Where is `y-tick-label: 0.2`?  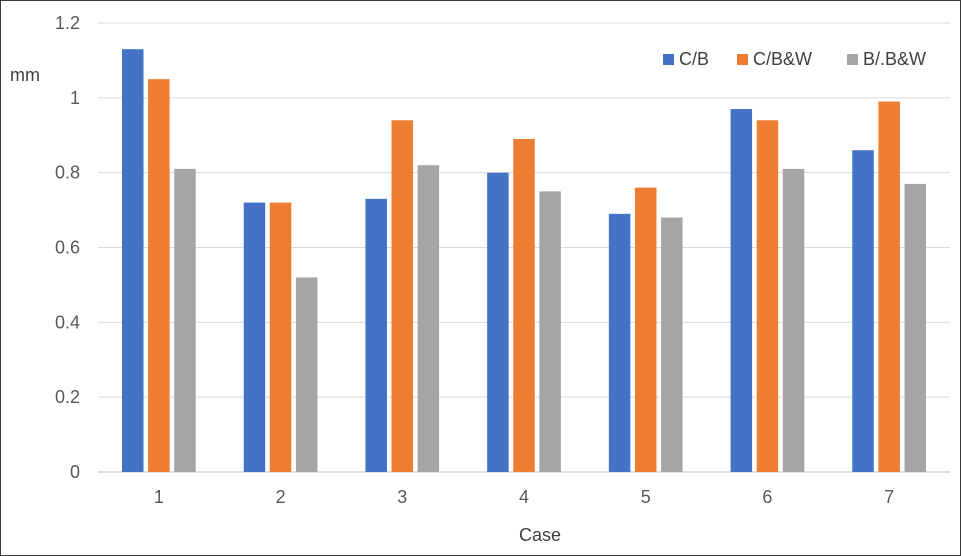
y-tick-label: 0.2 is located at coordinates (67, 397).